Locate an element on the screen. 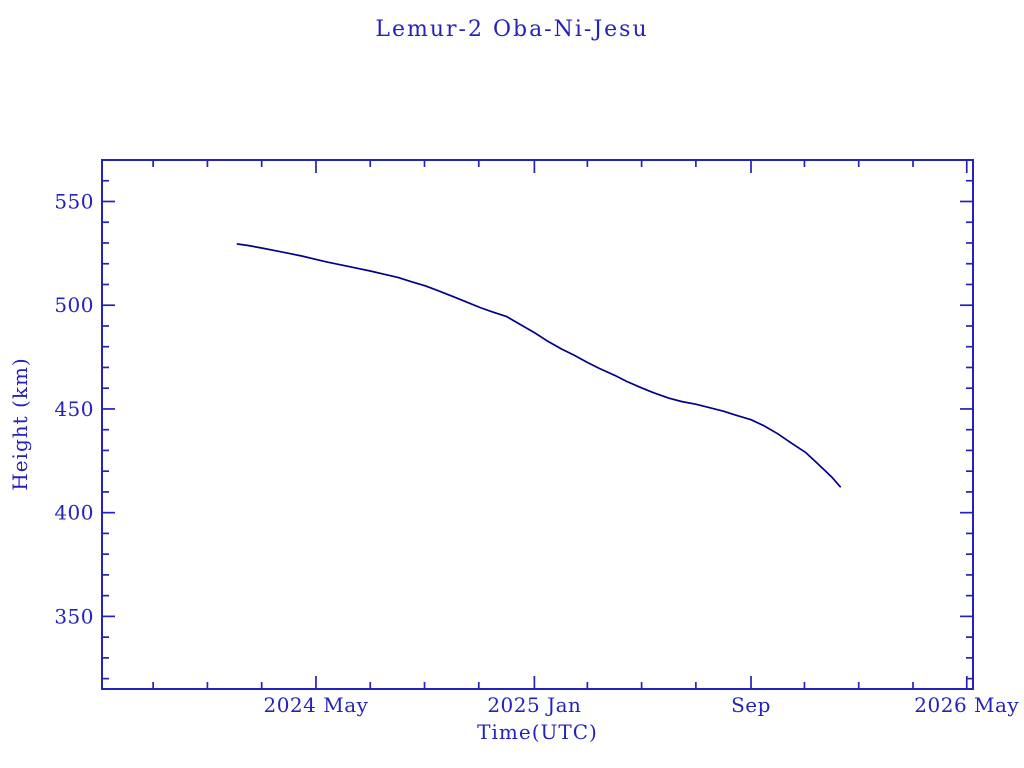  y-axis-title: Height (km) is located at coordinates (20, 424).